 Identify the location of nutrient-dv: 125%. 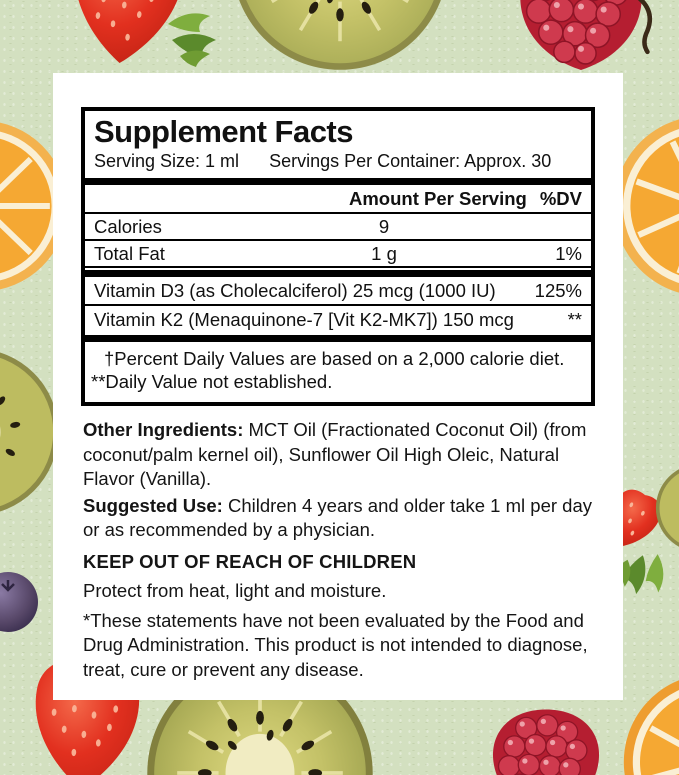
(558, 290).